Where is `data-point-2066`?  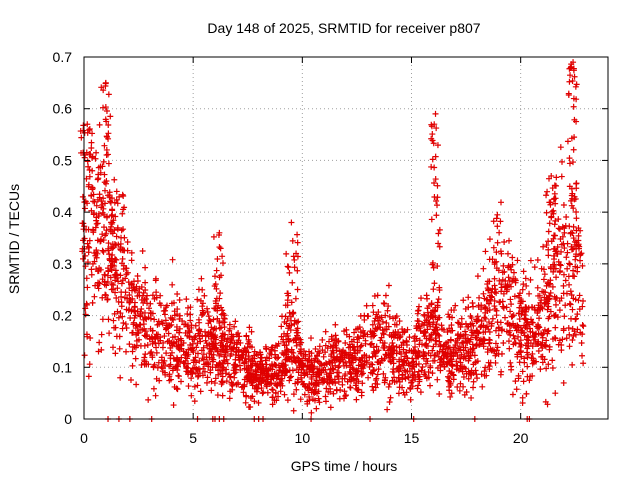
data-point-2066 is located at coordinates (284, 394).